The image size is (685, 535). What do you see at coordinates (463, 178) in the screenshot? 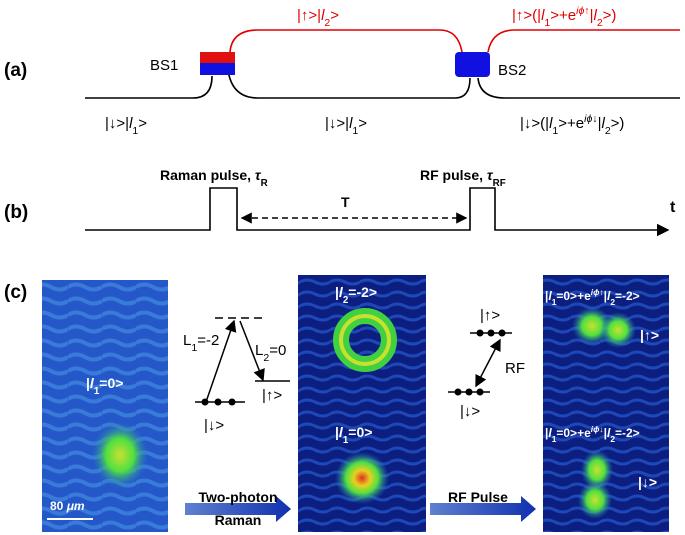
I see `pulse-label: RF pulse, τRF` at bounding box center [463, 178].